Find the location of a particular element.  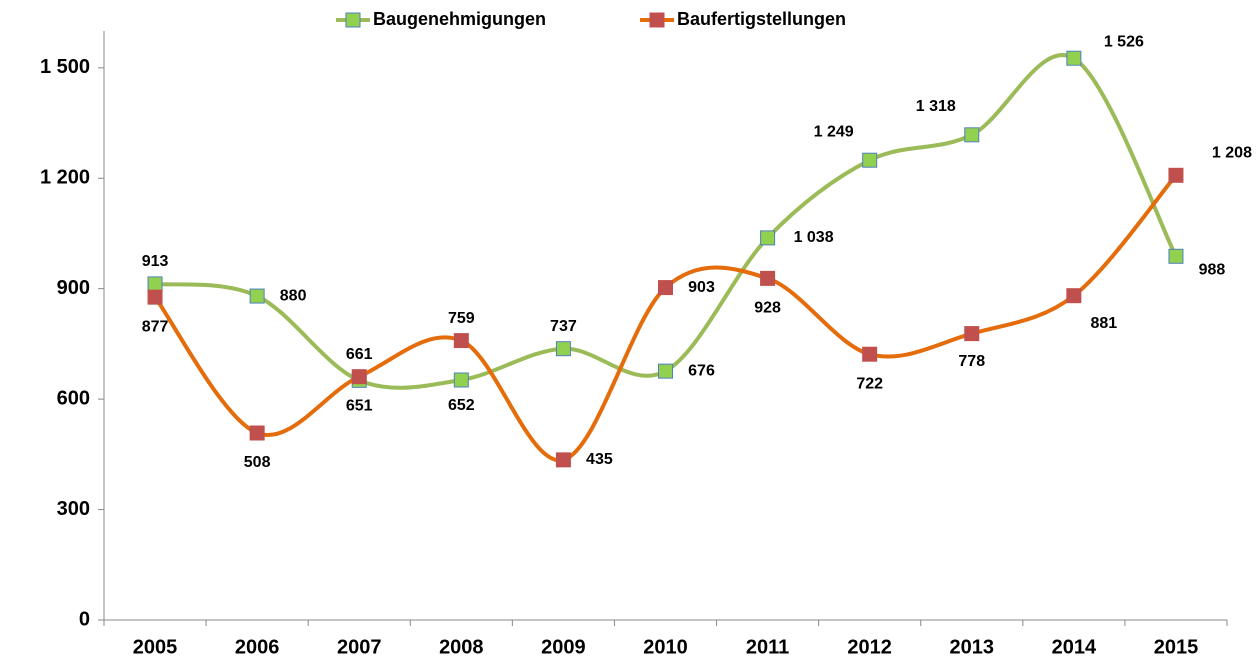

x-tick-label: 2006 is located at coordinates (257, 647).